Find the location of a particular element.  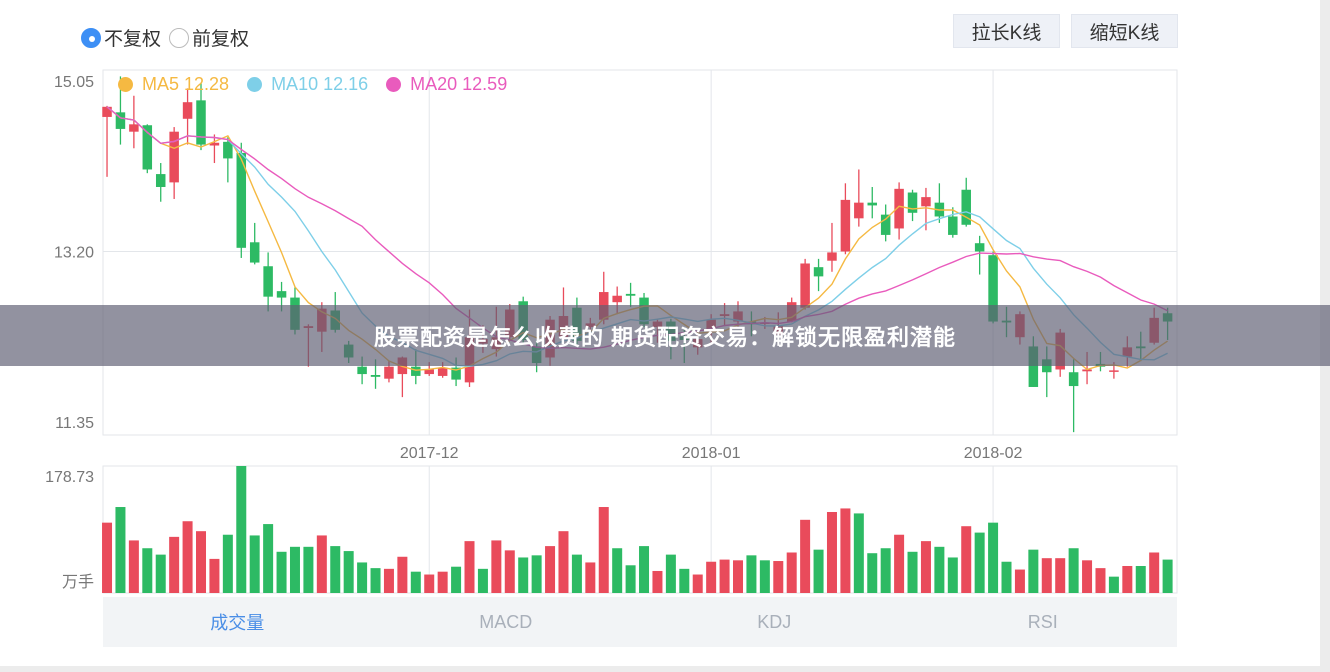

x-tick-label: 2018-02 is located at coordinates (993, 453).